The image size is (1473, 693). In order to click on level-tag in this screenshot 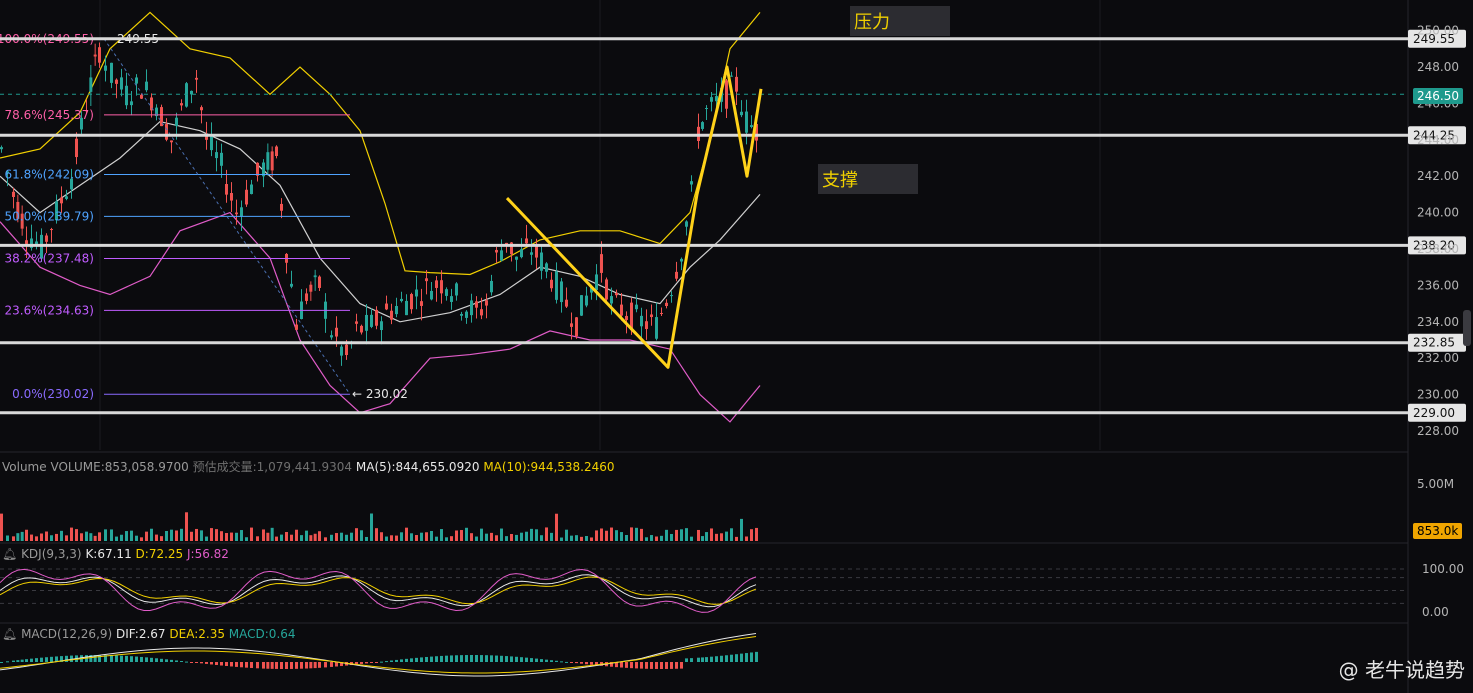, I will do `click(1437, 245)`.